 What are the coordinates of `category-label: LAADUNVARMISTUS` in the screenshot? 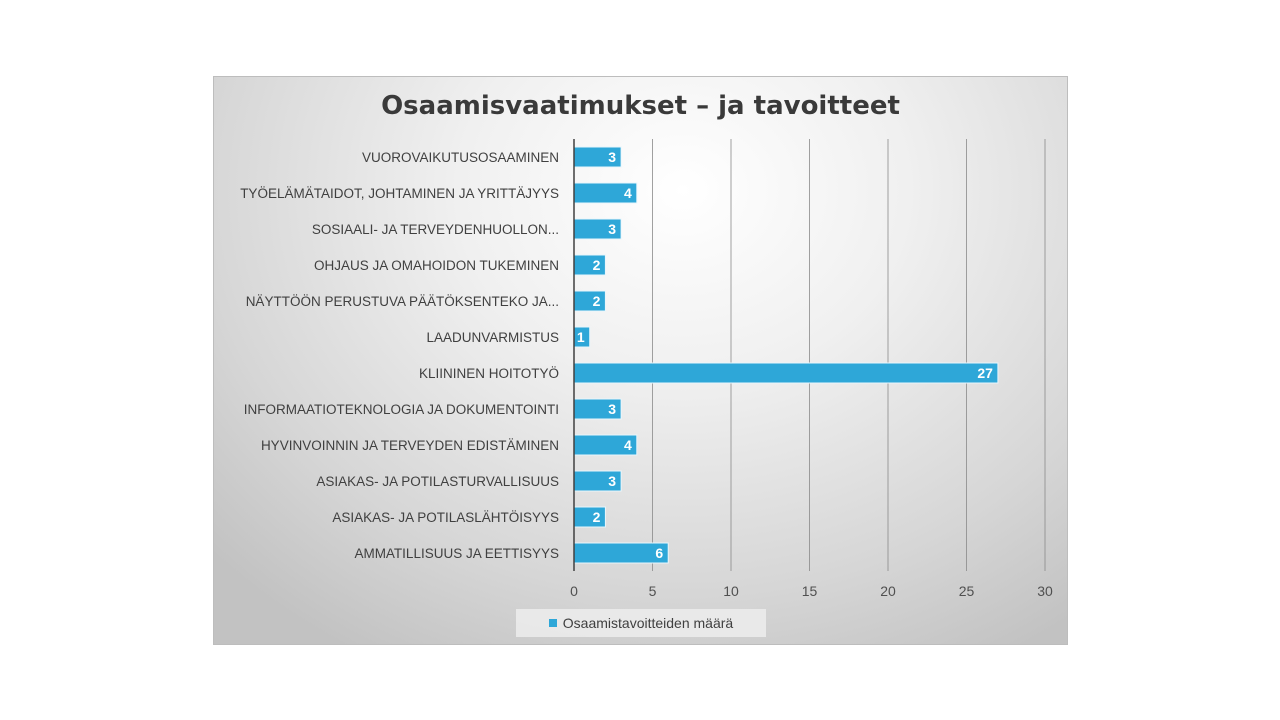 It's located at (492, 337).